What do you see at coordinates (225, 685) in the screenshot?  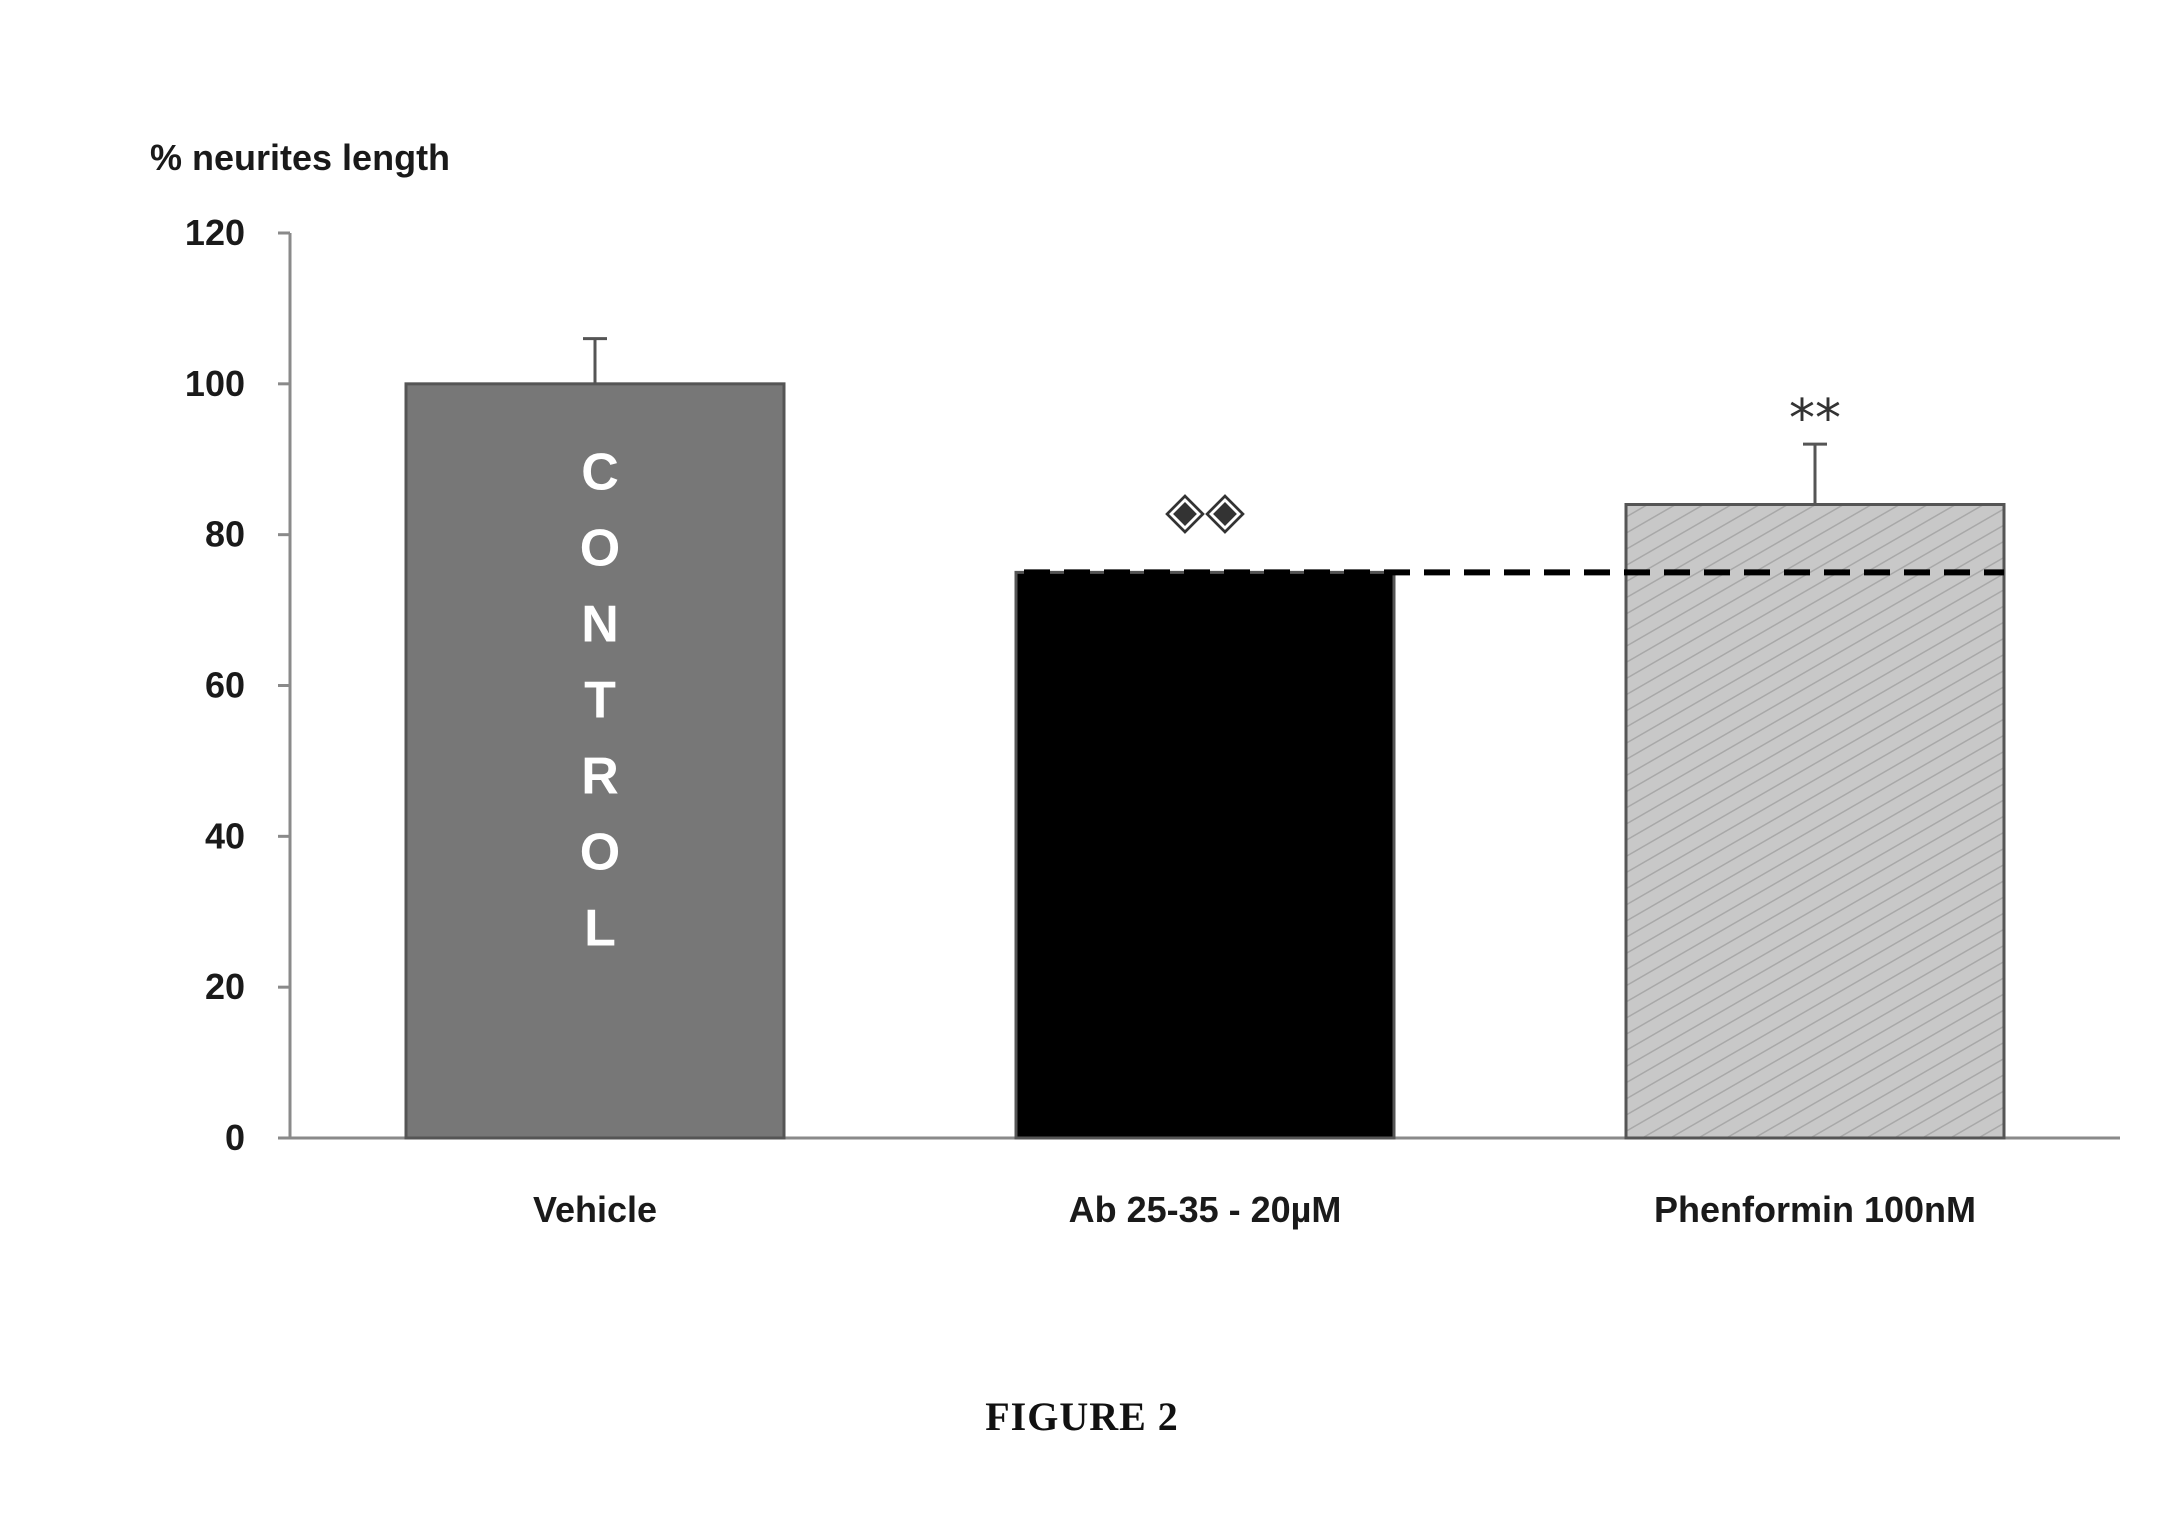 I see `y-tick-label: 60` at bounding box center [225, 685].